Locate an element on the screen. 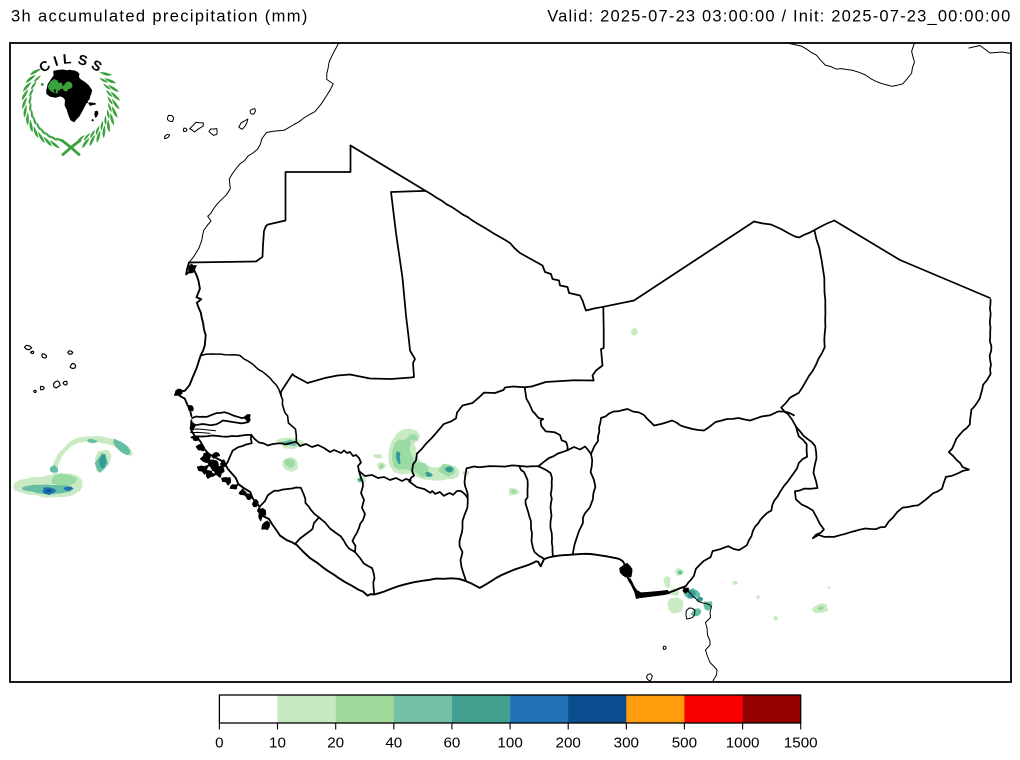  svg-text: 100 is located at coordinates (509, 743).